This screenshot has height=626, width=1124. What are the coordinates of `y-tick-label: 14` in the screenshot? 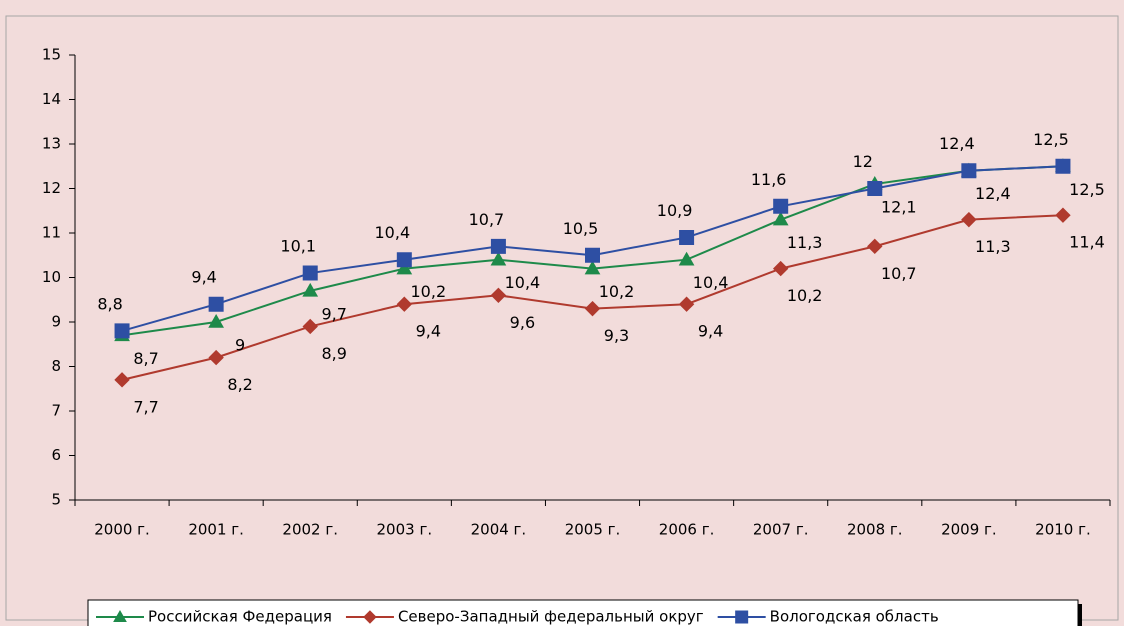 It's located at (51, 99).